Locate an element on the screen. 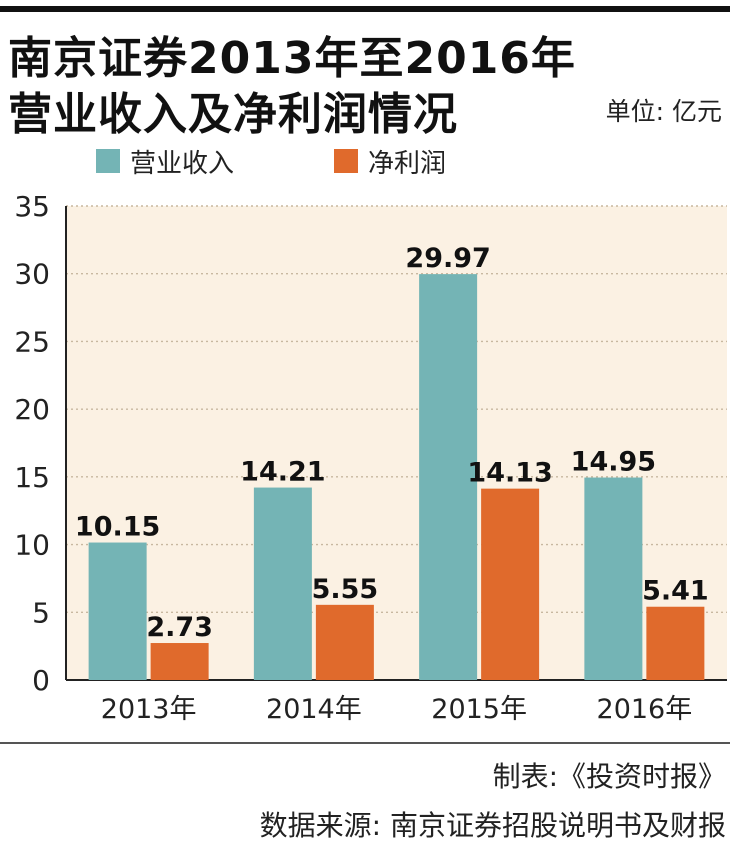 The height and width of the screenshot is (858, 740). bottom-rule is located at coordinates (365, 743).